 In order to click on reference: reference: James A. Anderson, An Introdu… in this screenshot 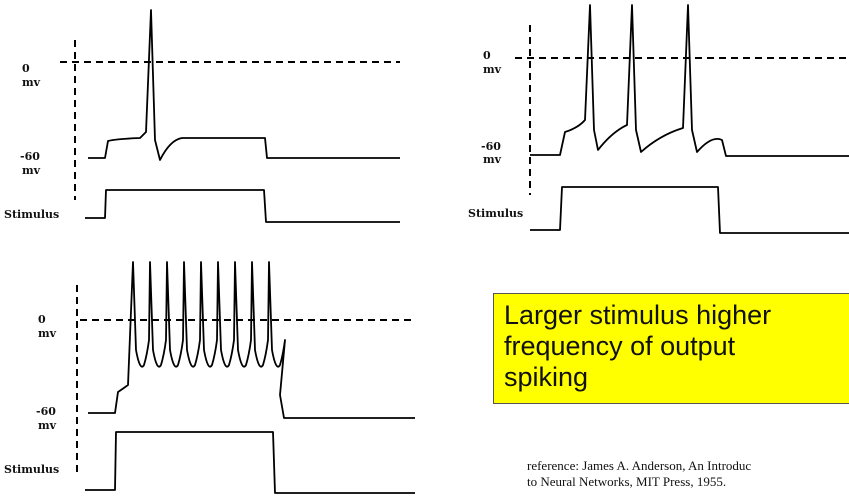, I will do `click(688, 474)`.